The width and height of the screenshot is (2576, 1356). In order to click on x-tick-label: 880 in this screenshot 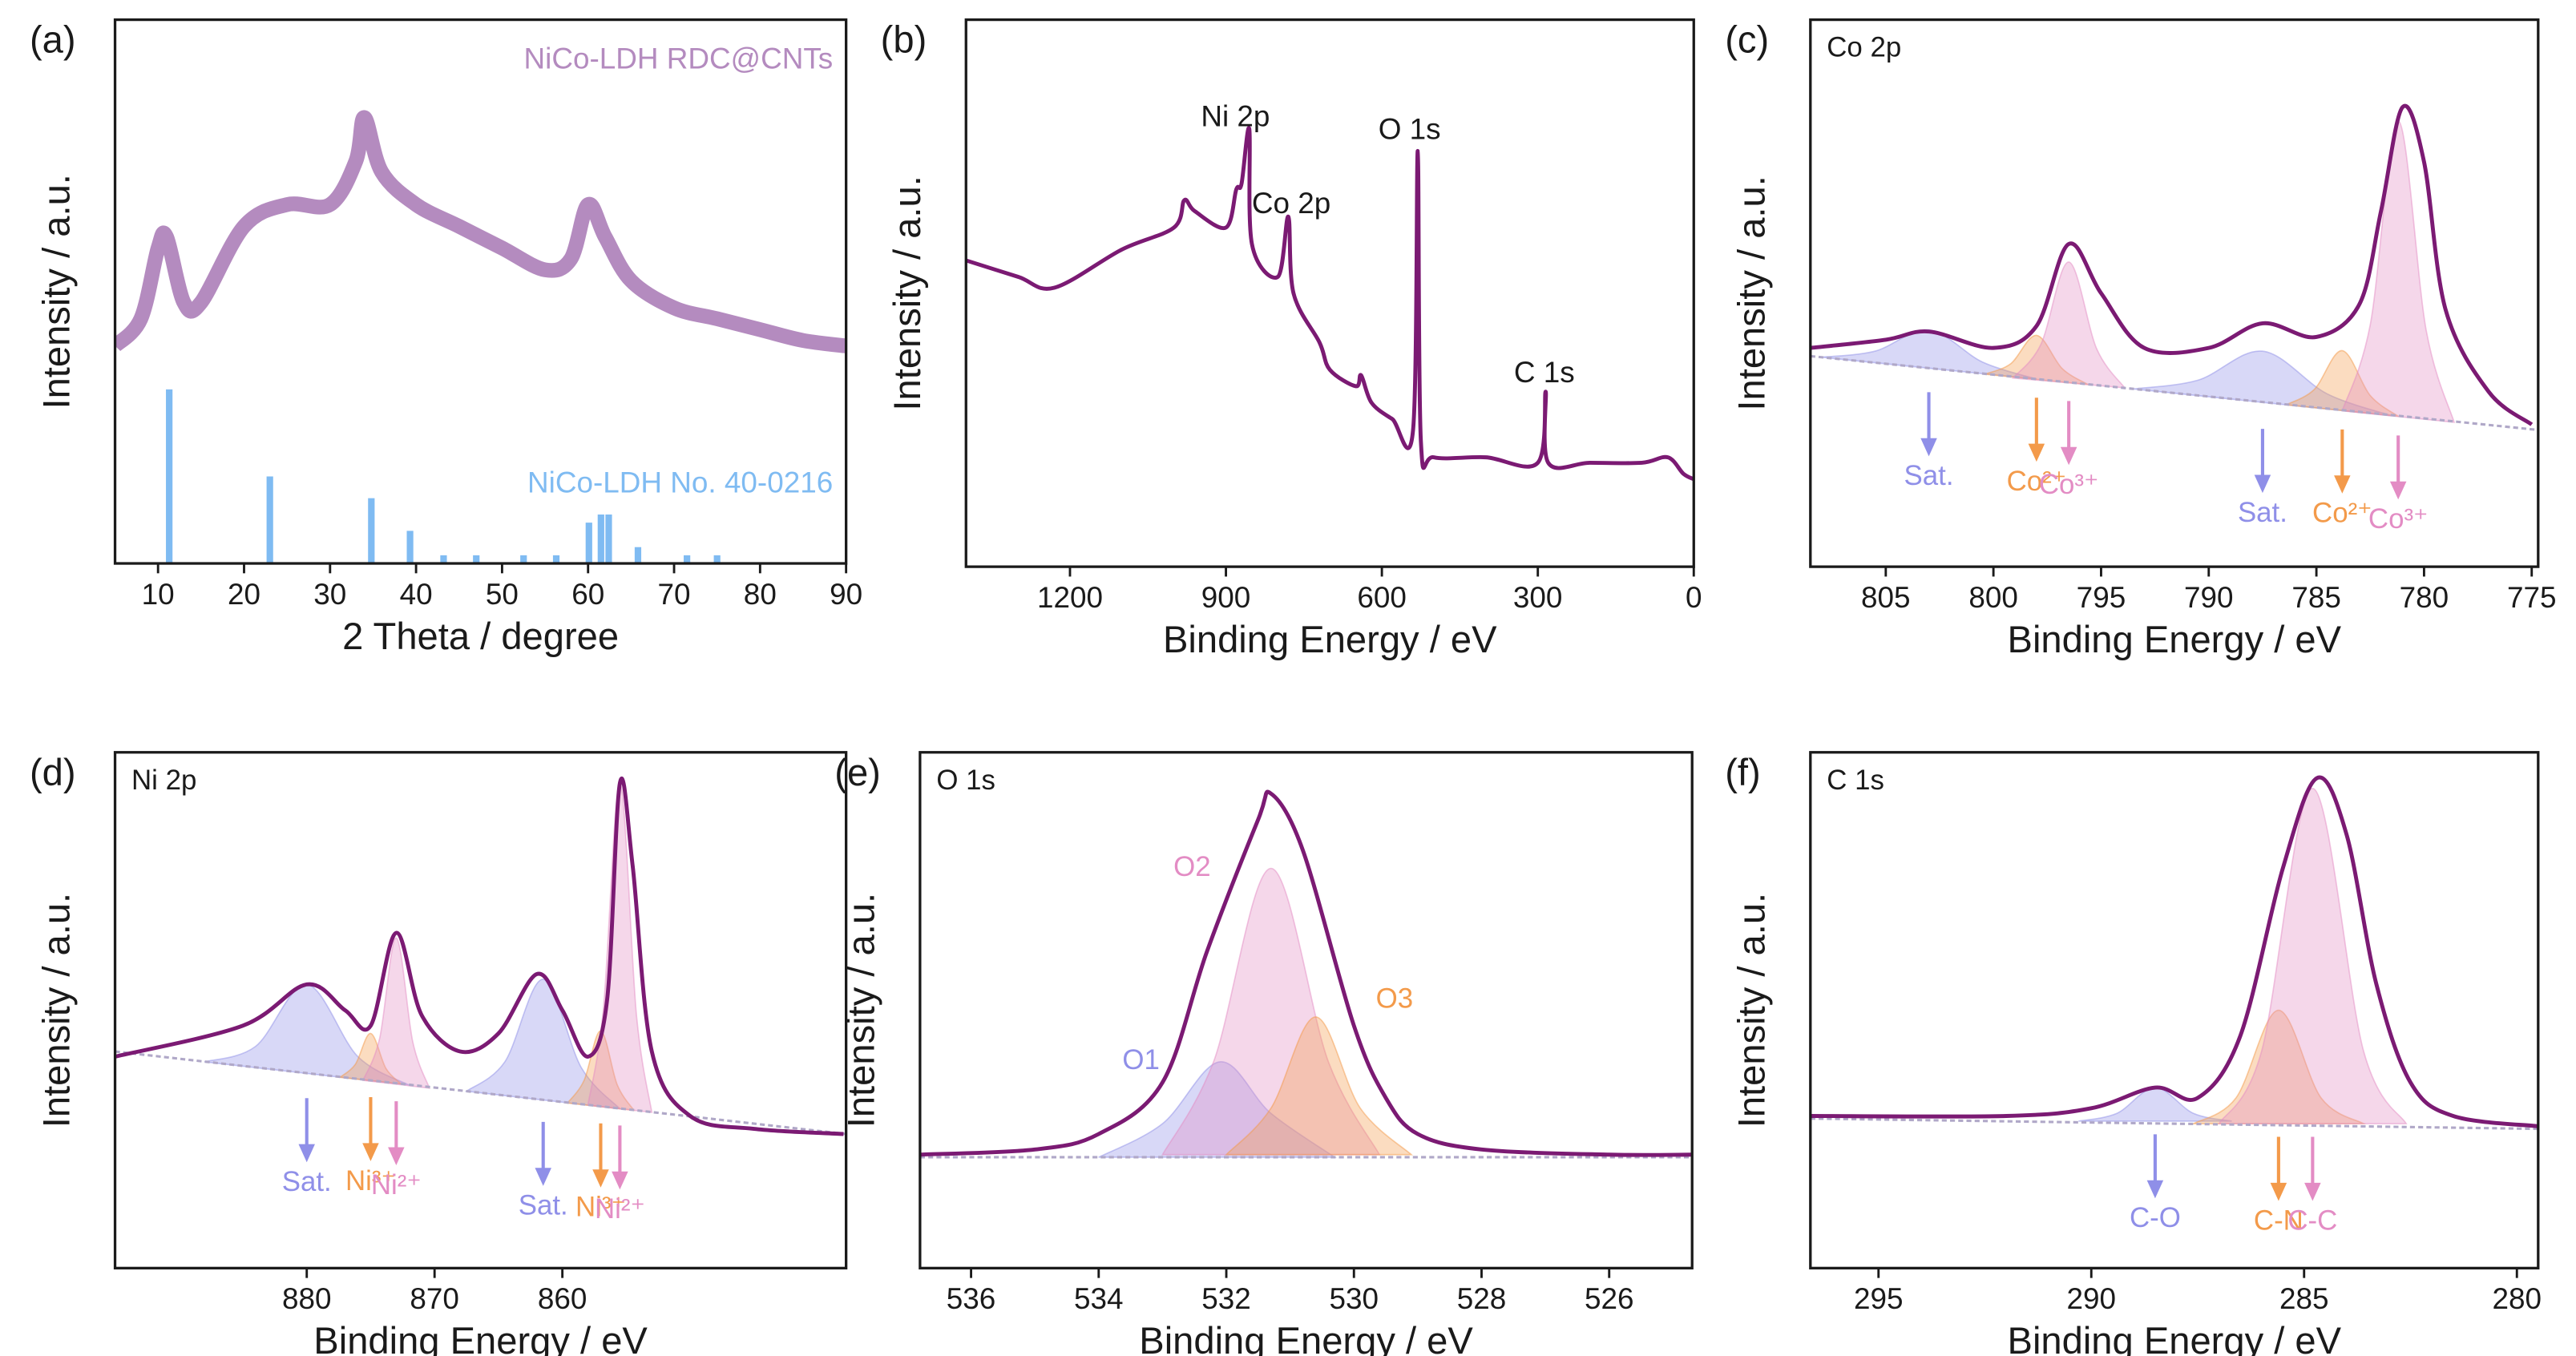, I will do `click(307, 1298)`.